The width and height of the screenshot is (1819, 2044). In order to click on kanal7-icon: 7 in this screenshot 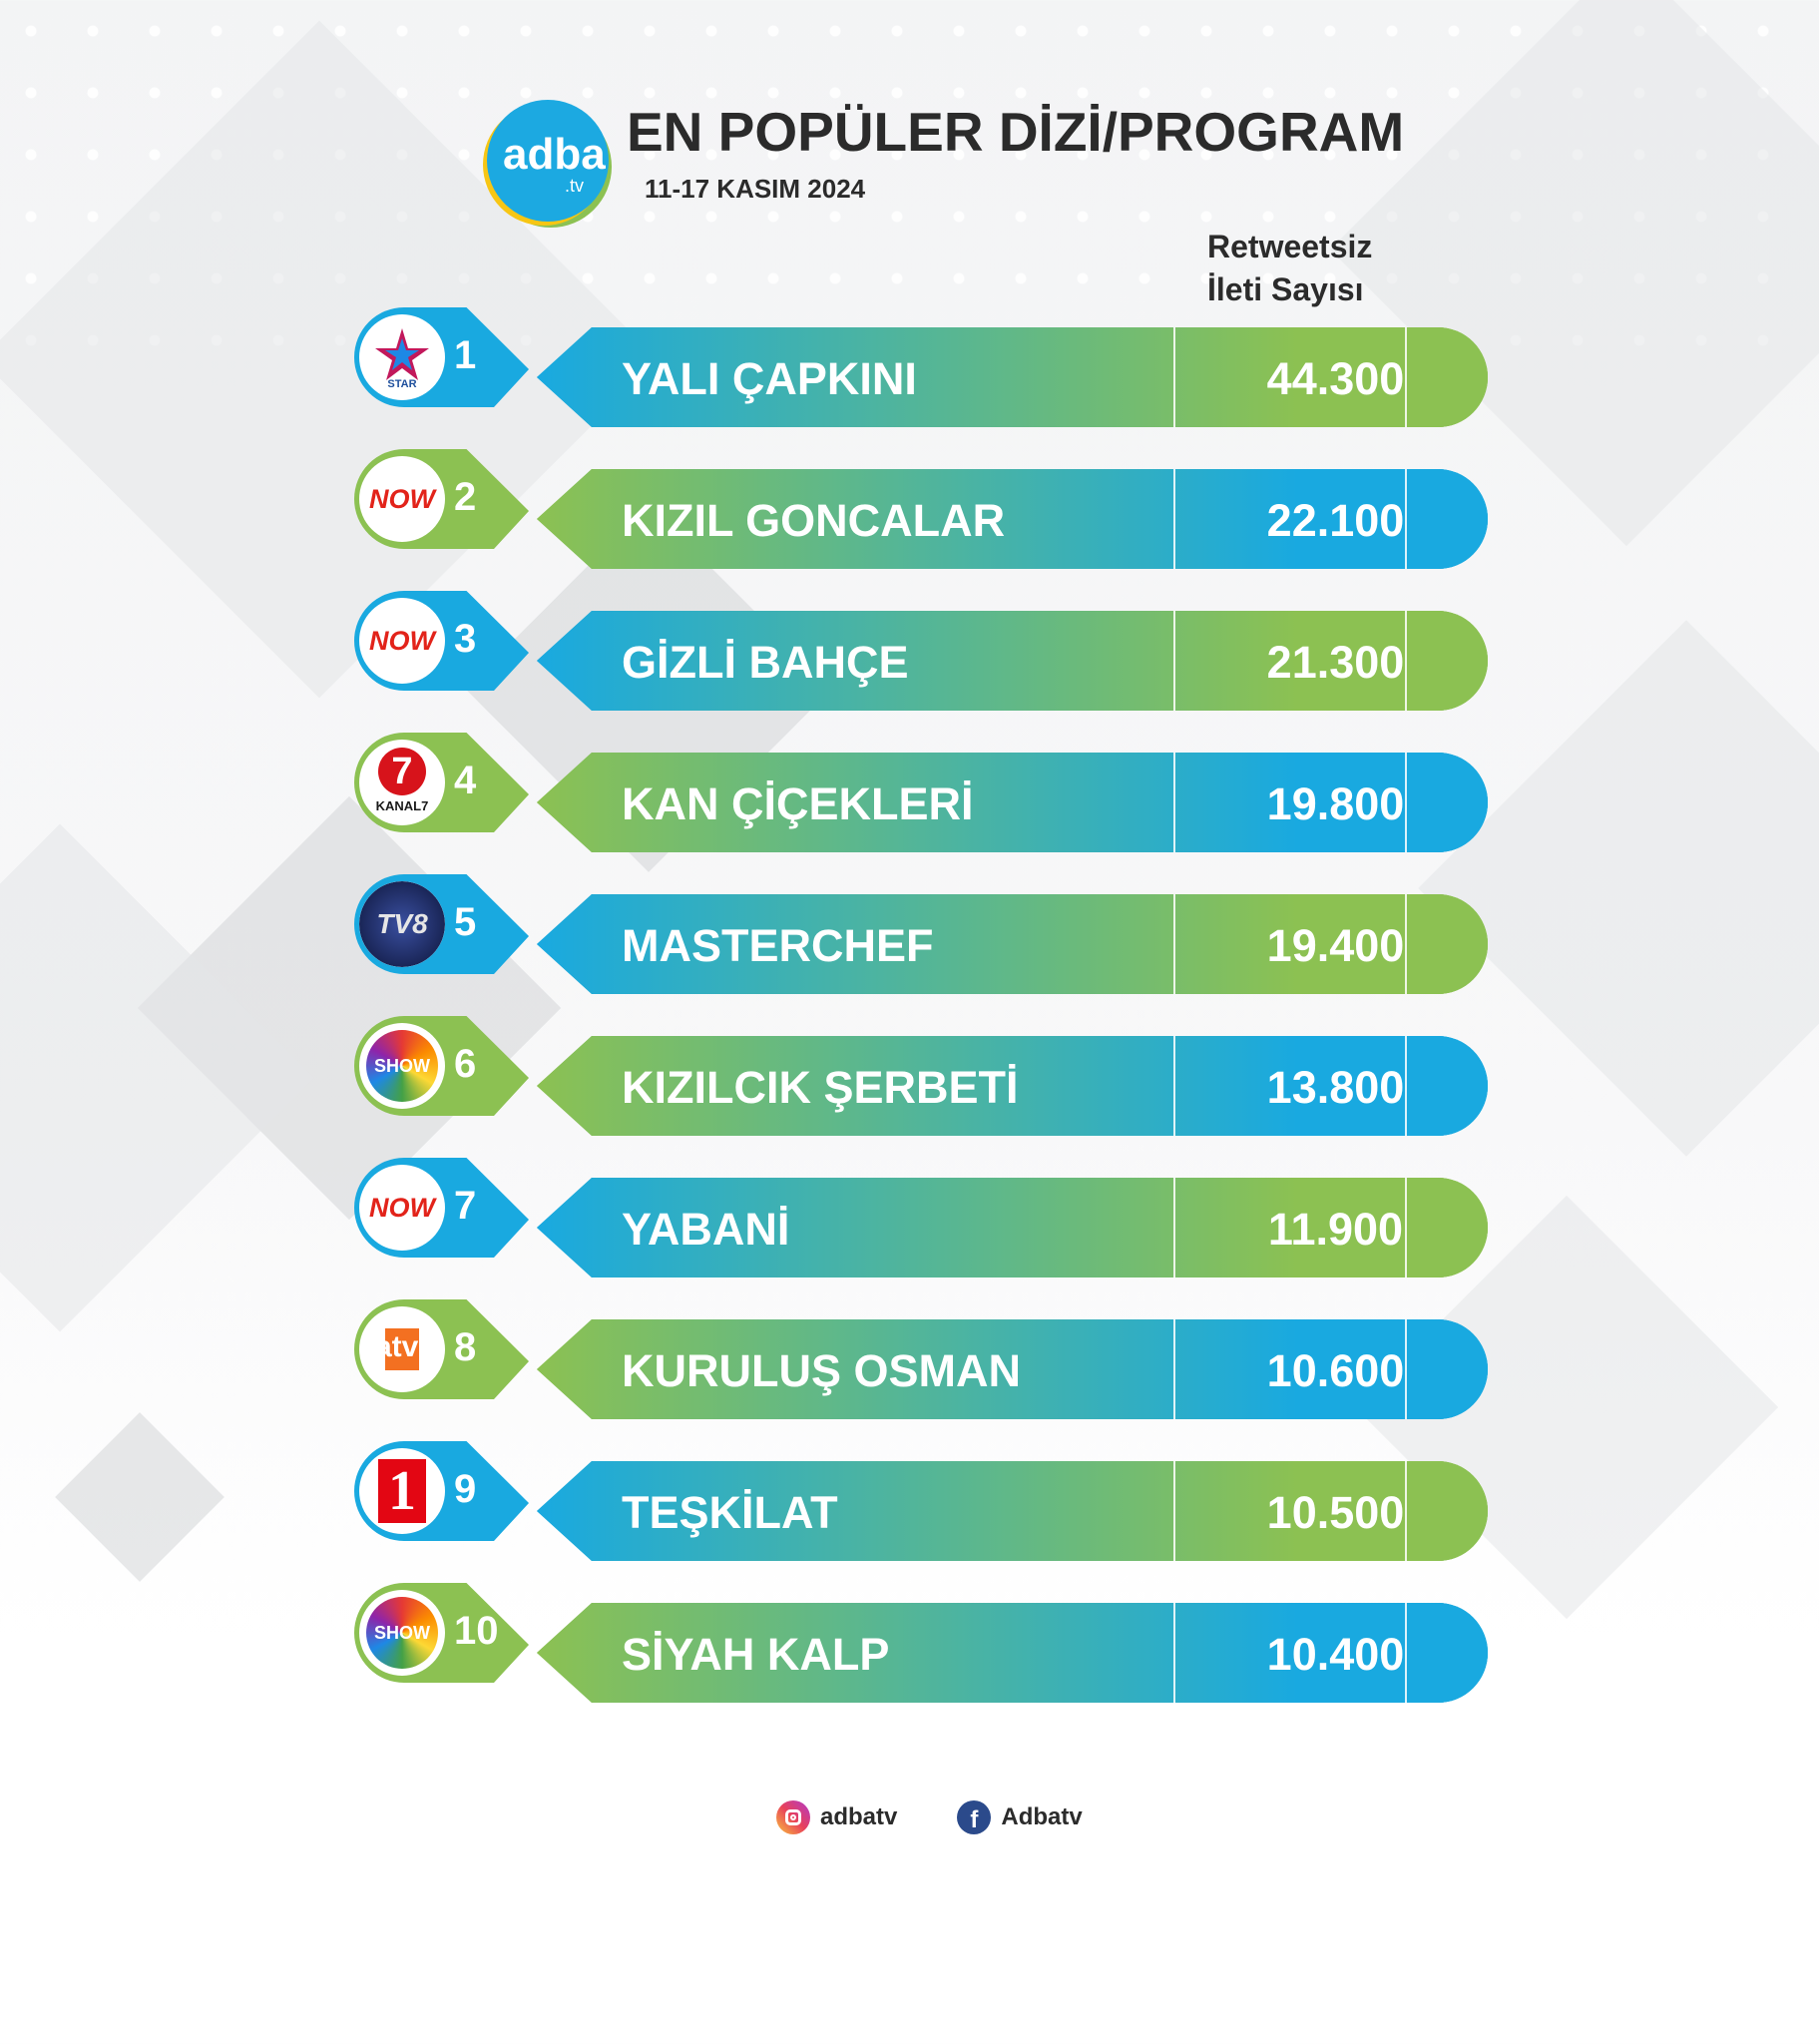, I will do `click(402, 771)`.